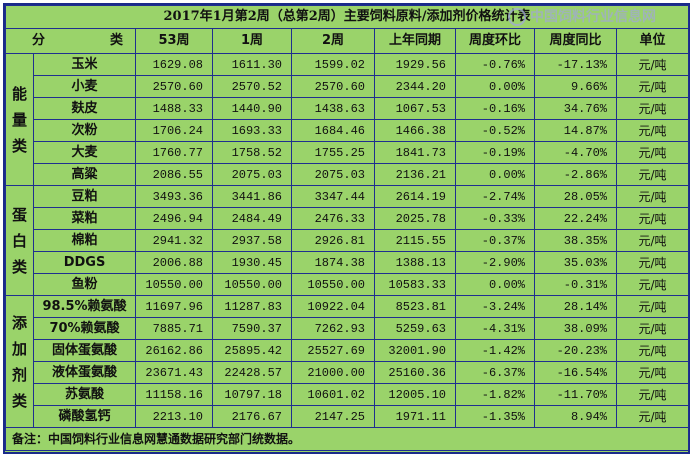 The image size is (693, 457). I want to click on cell-week53: 2496.94, so click(174, 218).